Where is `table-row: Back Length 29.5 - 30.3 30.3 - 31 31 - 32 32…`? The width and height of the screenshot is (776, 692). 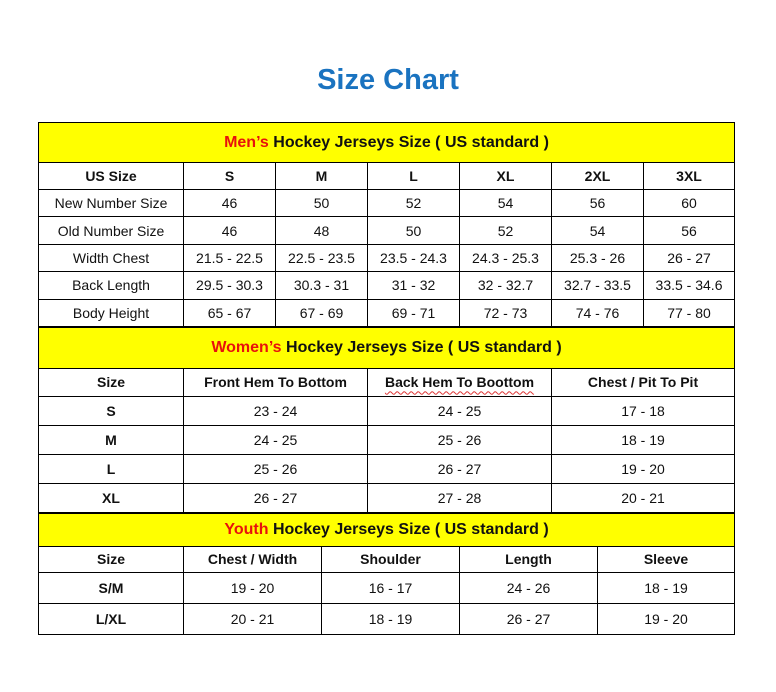
table-row: Back Length 29.5 - 30.3 30.3 - 31 31 - 32 32… is located at coordinates (387, 285).